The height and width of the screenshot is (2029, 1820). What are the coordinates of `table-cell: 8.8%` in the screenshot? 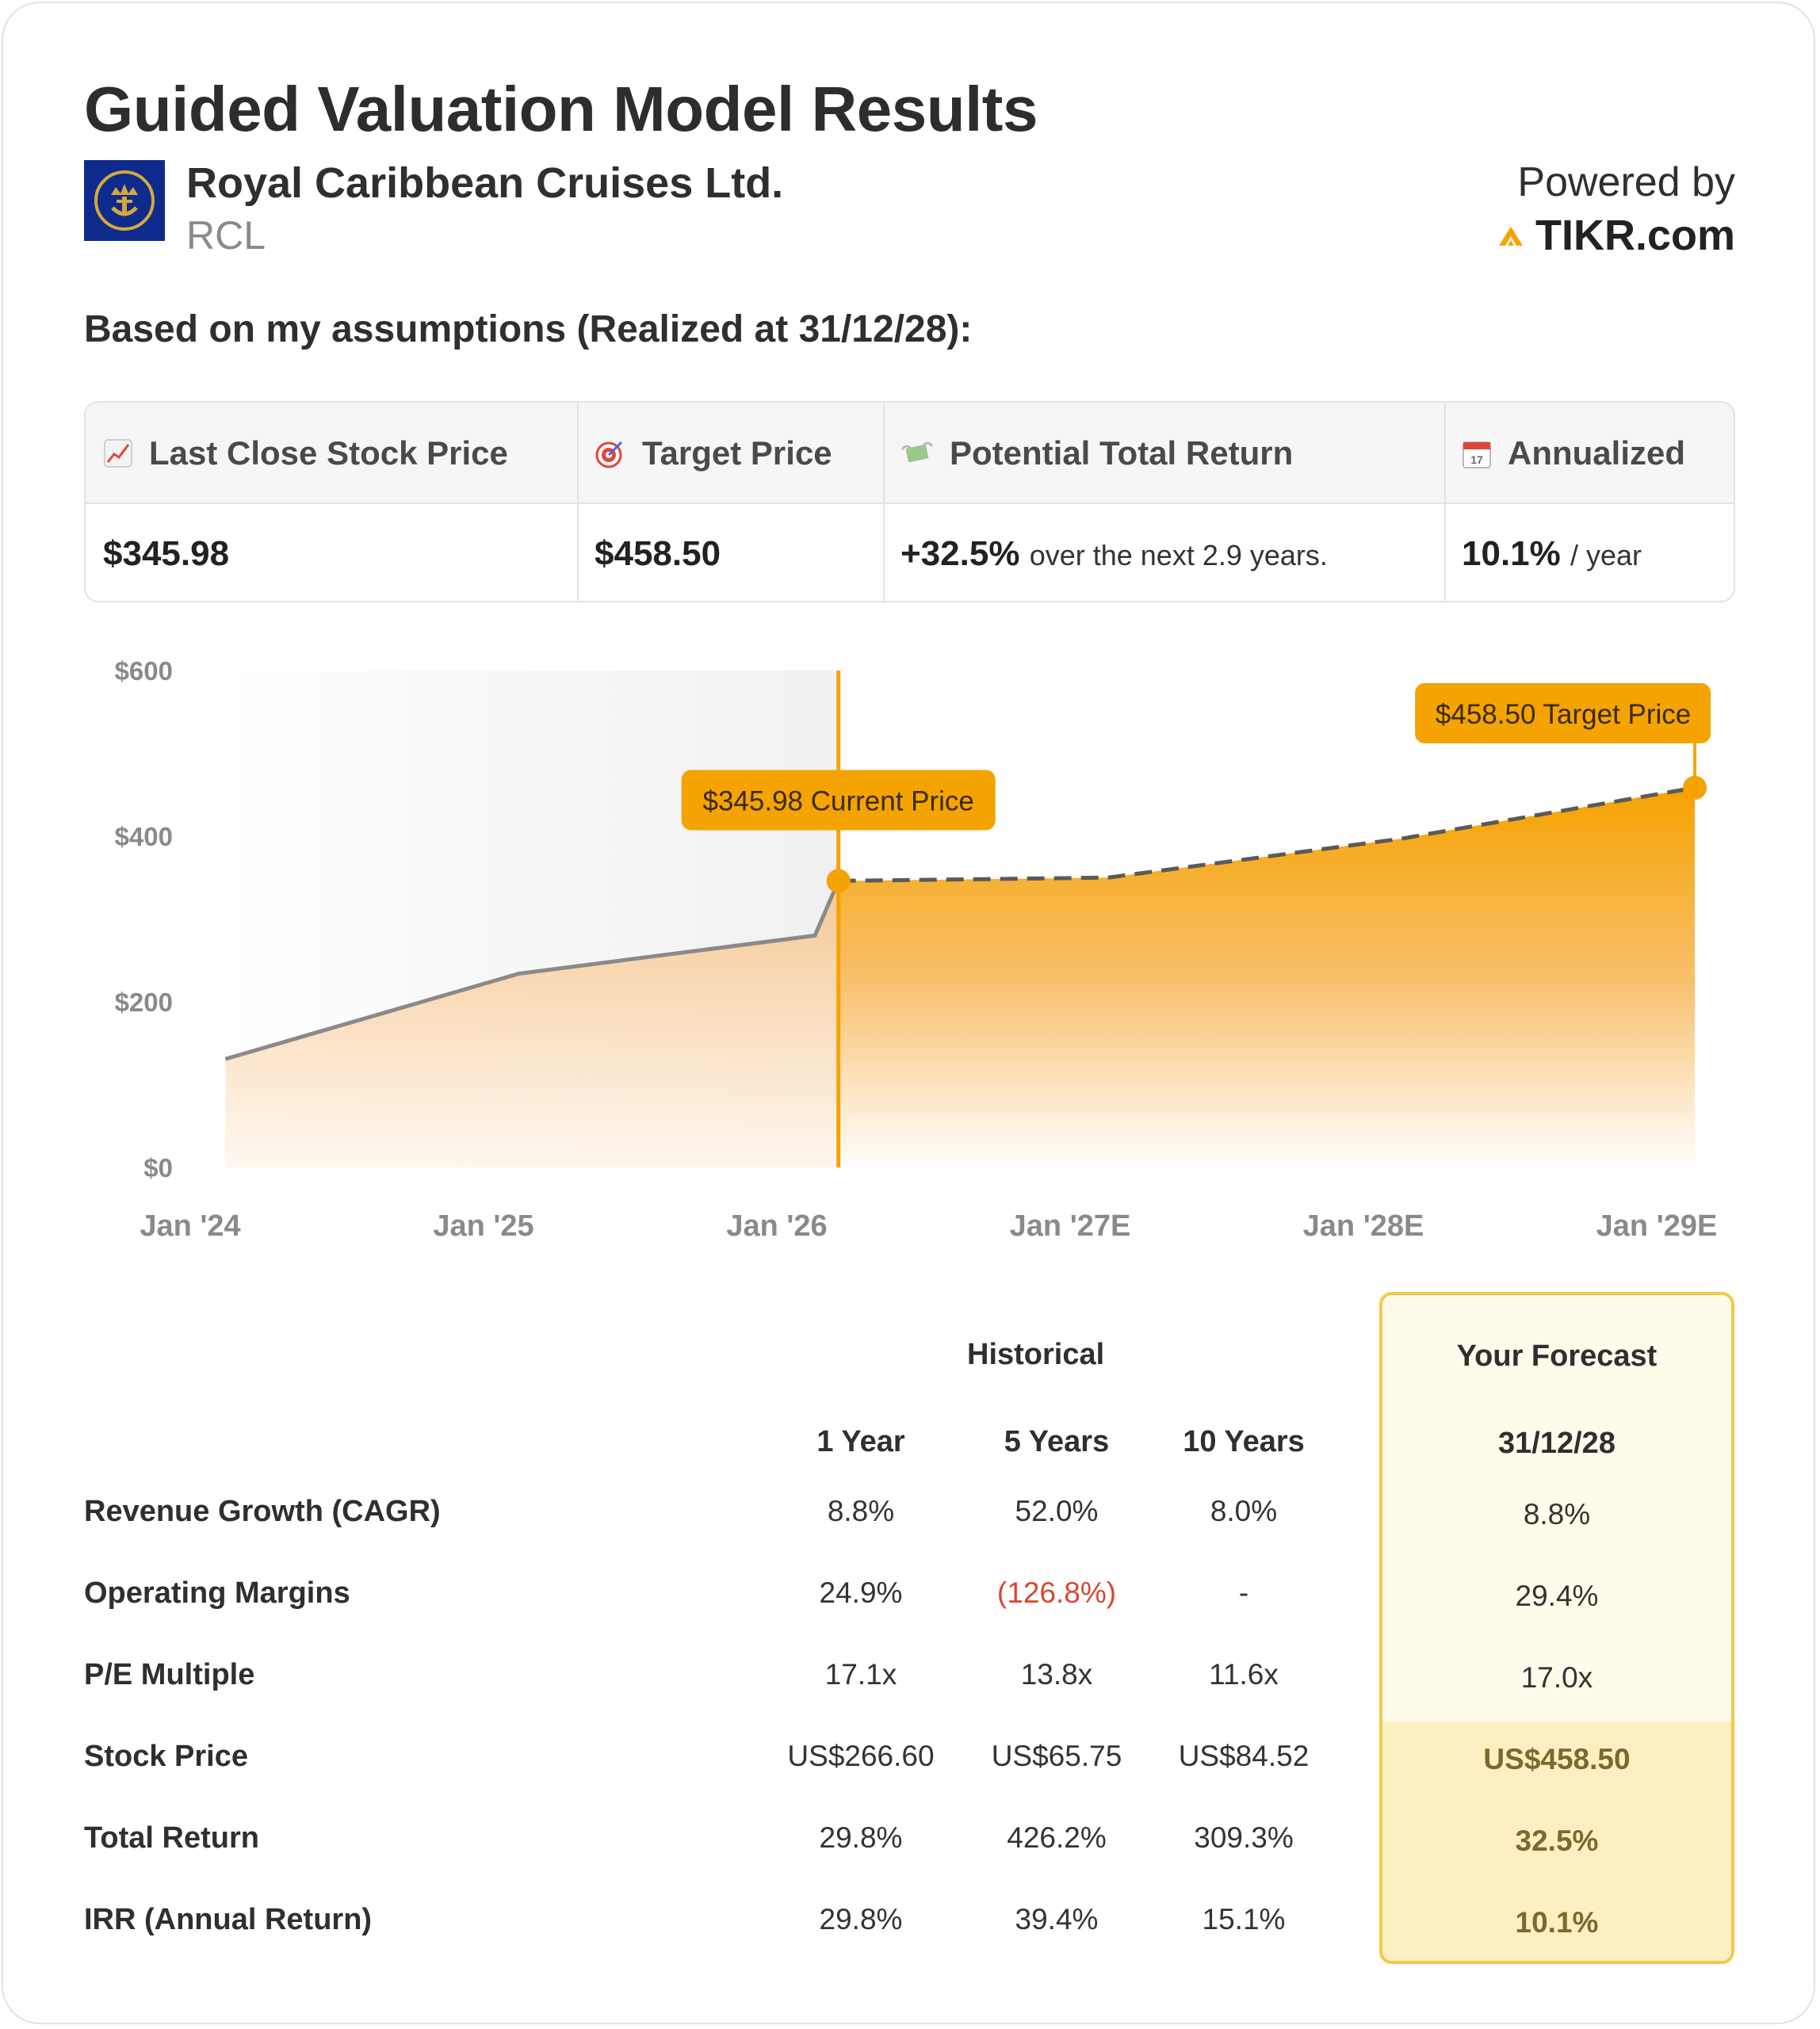 It's located at (861, 1511).